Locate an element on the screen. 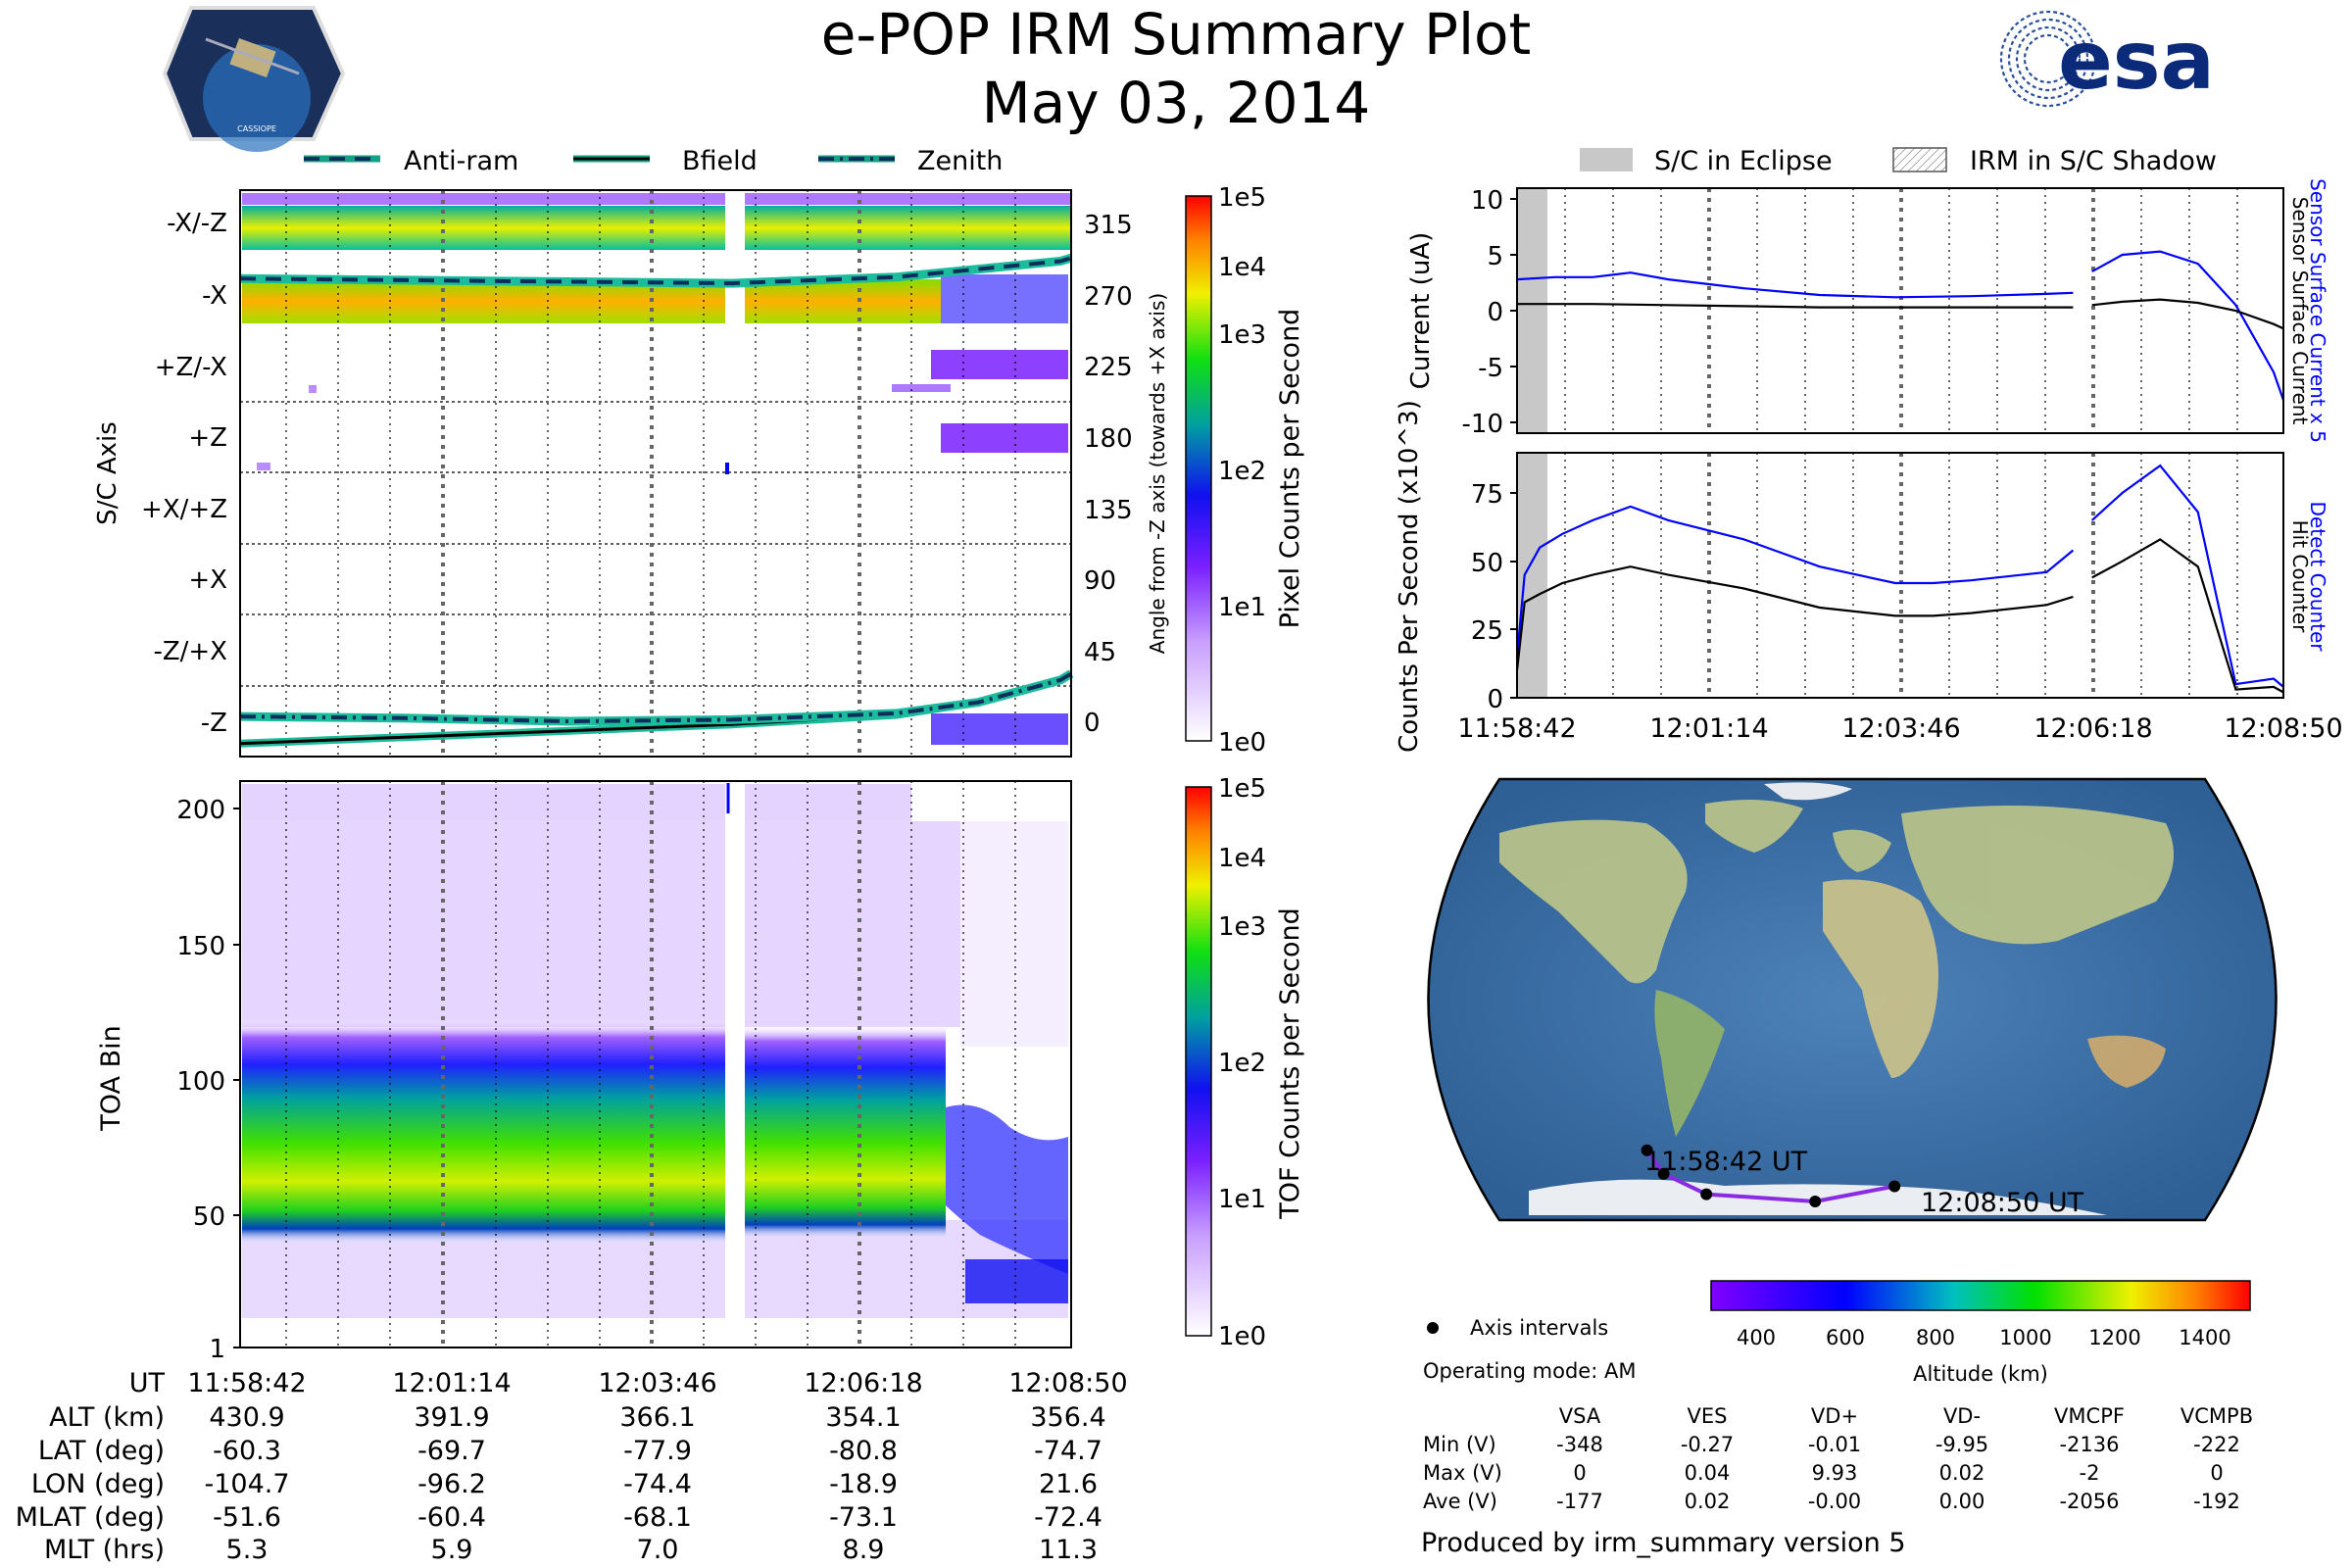 The width and height of the screenshot is (2352, 1568). legend-shadow: IRM in S/C Shadow is located at coordinates (2093, 161).